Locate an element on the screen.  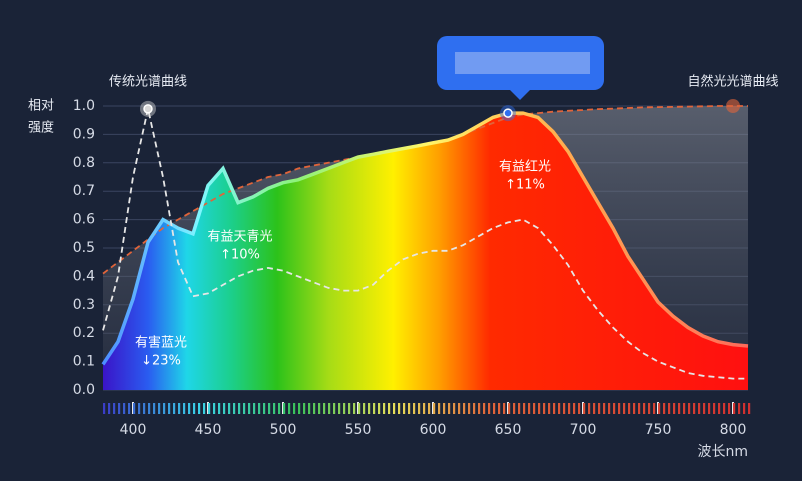
x-axis-label: 波长nm is located at coordinates (722, 452).